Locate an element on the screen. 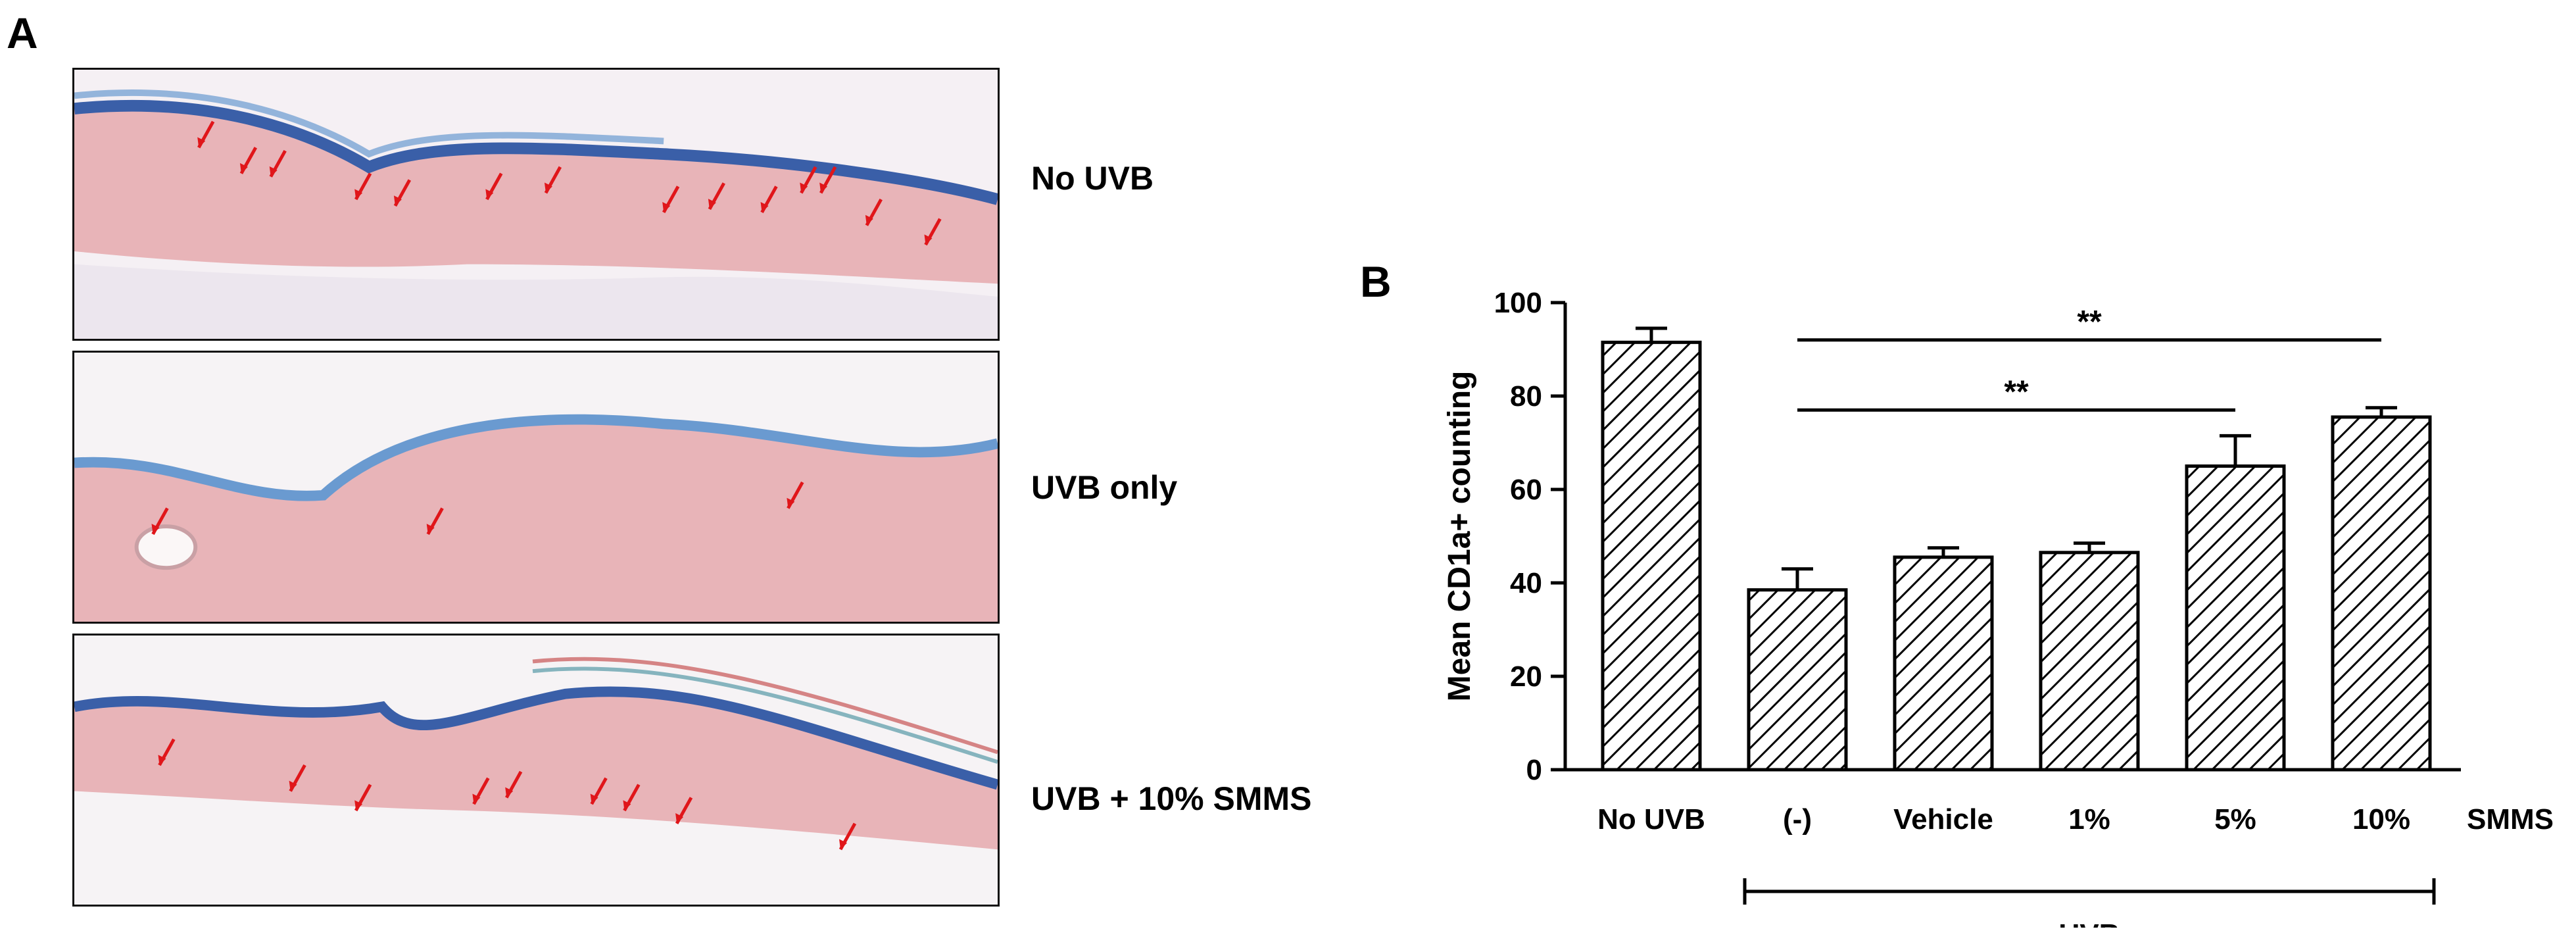 This screenshot has width=2576, height=948. x-tick-label: 10% is located at coordinates (2381, 819).